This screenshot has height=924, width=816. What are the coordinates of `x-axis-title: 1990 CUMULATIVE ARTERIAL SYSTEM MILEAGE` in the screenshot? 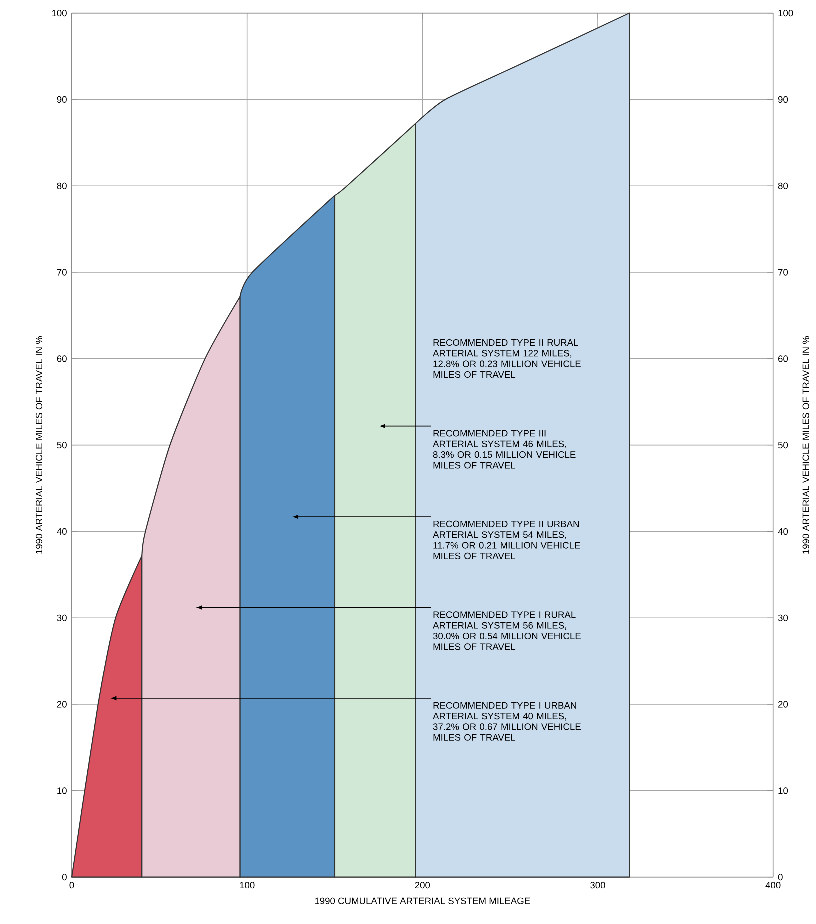 It's located at (422, 901).